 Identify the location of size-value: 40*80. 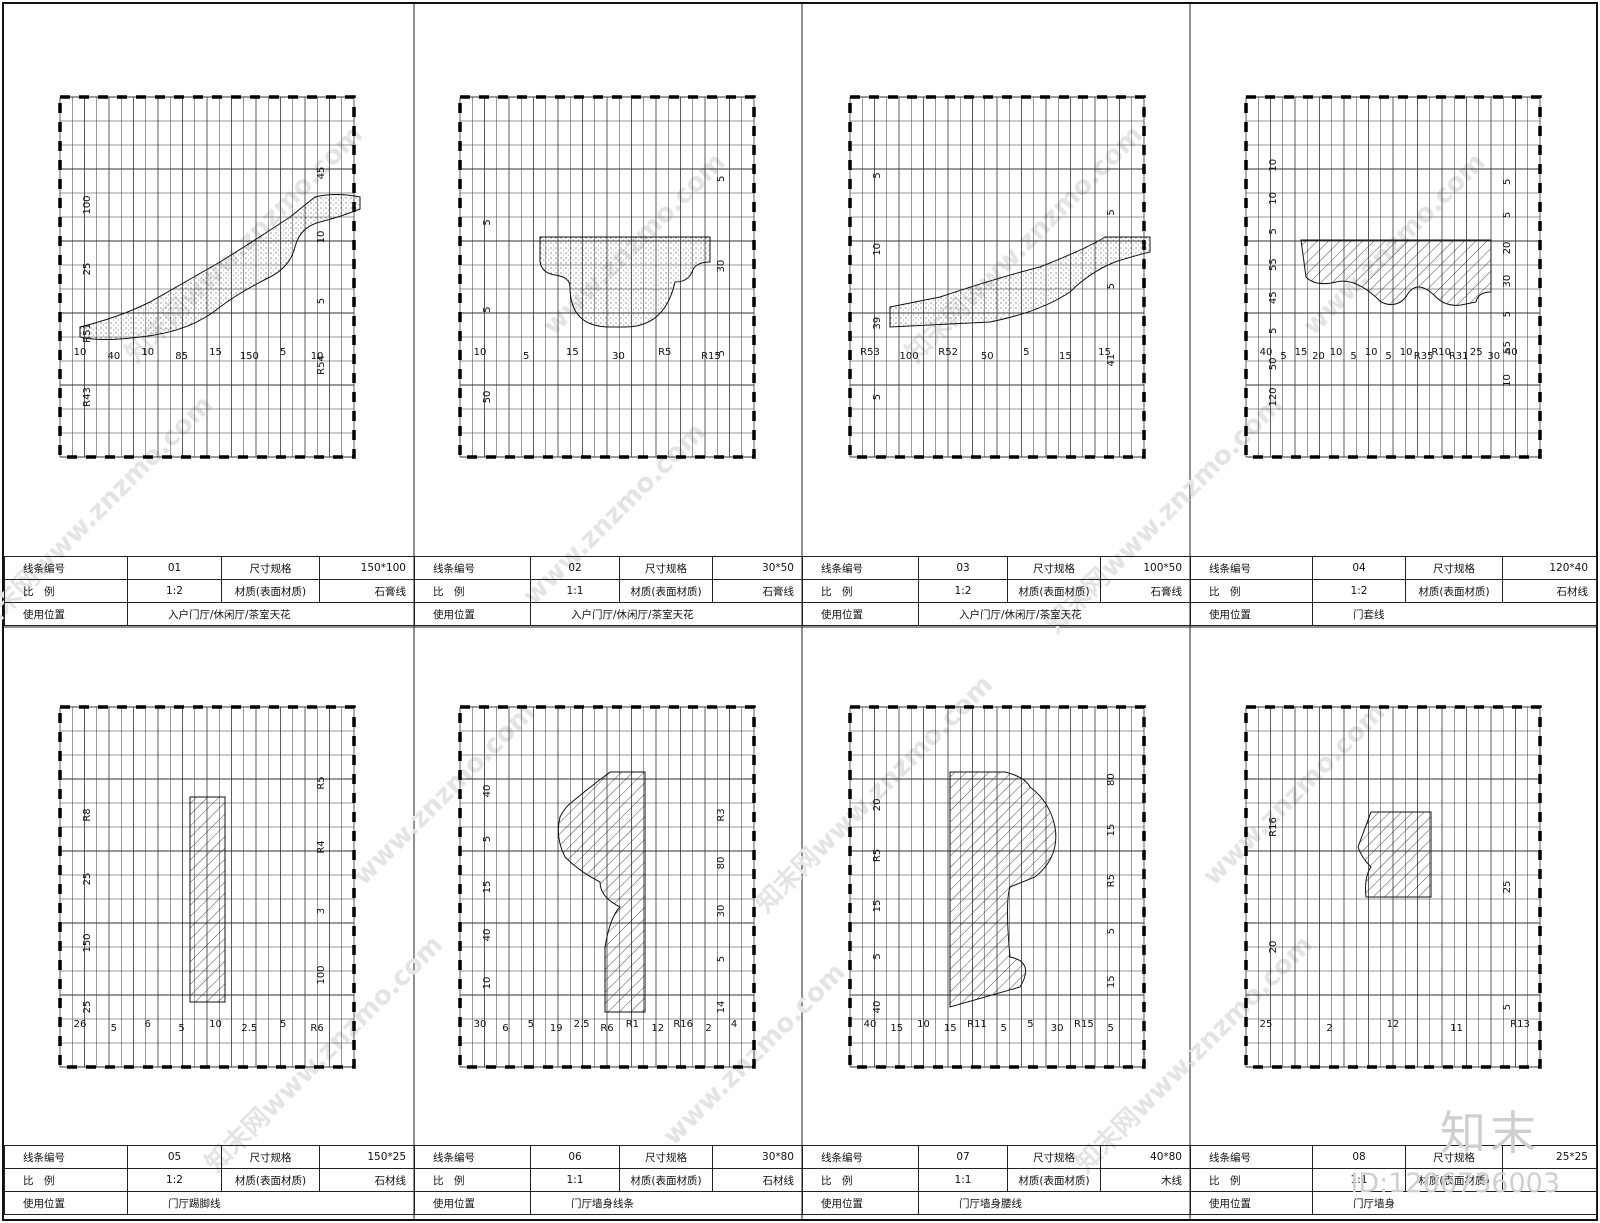
(1145, 1157).